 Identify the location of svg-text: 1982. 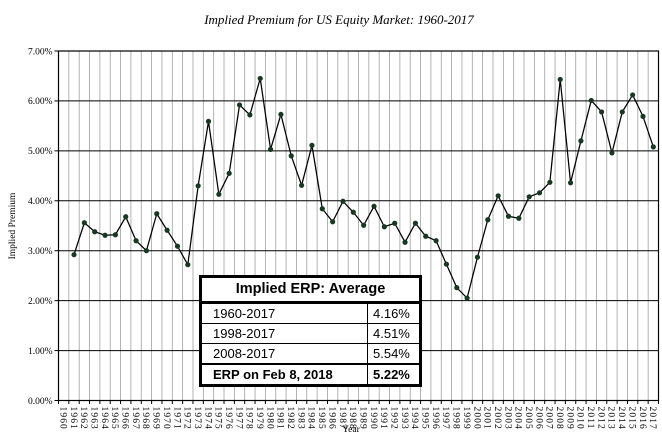
(290, 418).